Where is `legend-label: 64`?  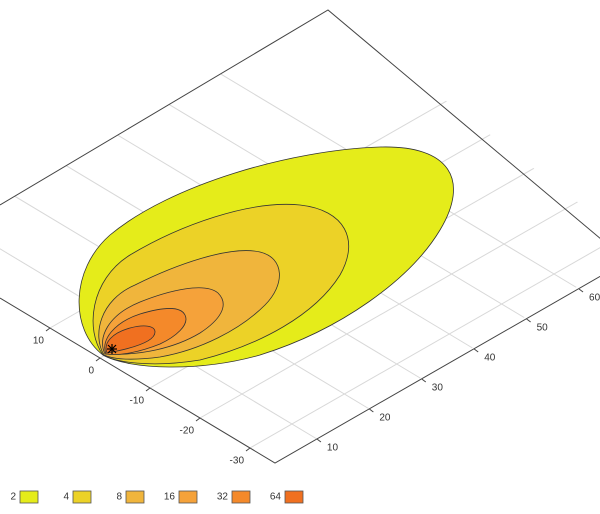
legend-label: 64 is located at coordinates (276, 497).